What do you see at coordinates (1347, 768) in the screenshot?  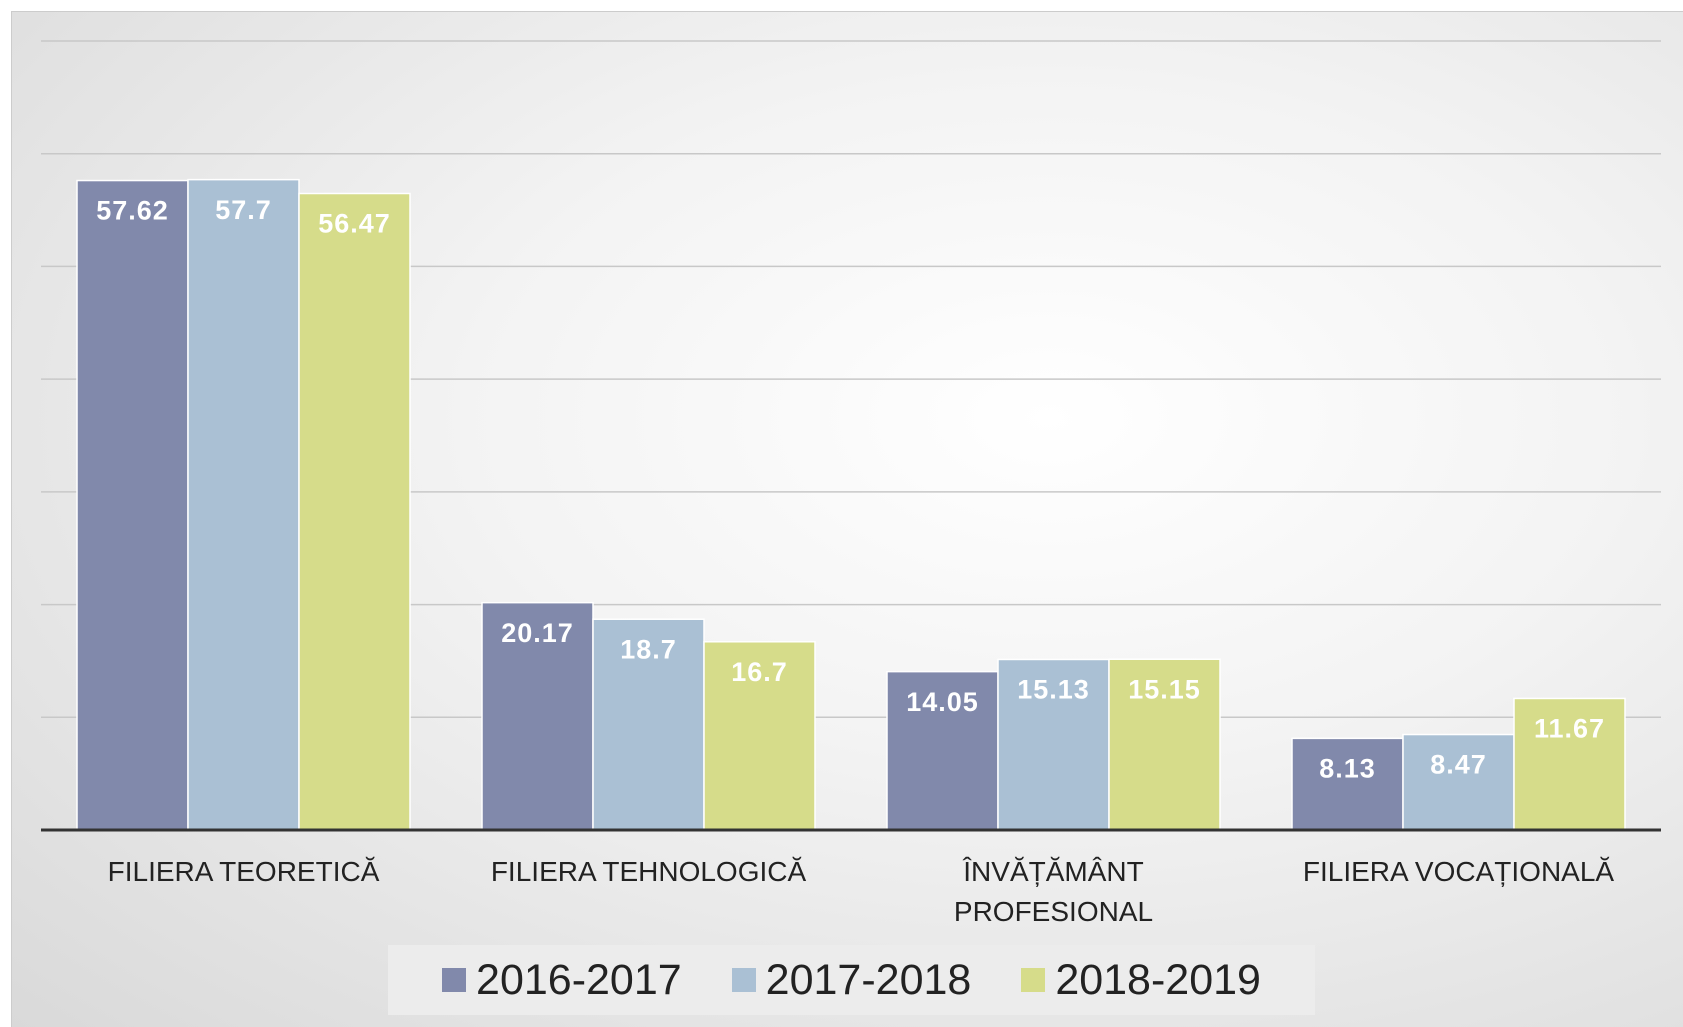 I see `data-label: 8.13` at bounding box center [1347, 768].